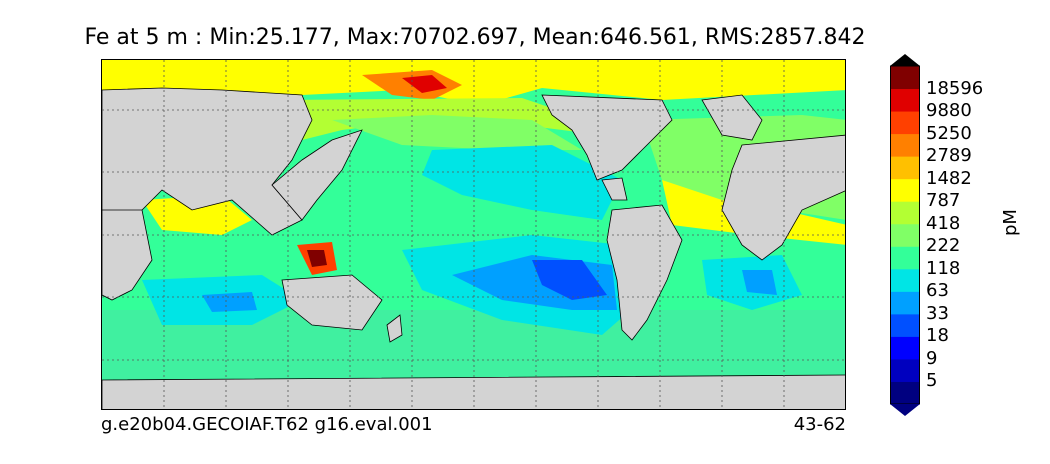 This screenshot has height=464, width=1050. Describe the element at coordinates (949, 111) in the screenshot. I see `colorbar-tick-label: 9880` at that location.